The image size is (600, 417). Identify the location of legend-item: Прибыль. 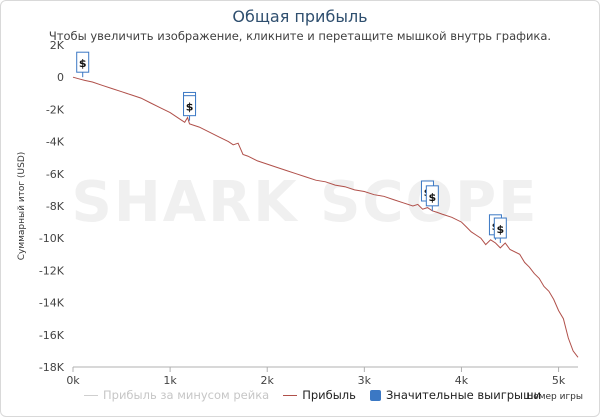
(319, 395).